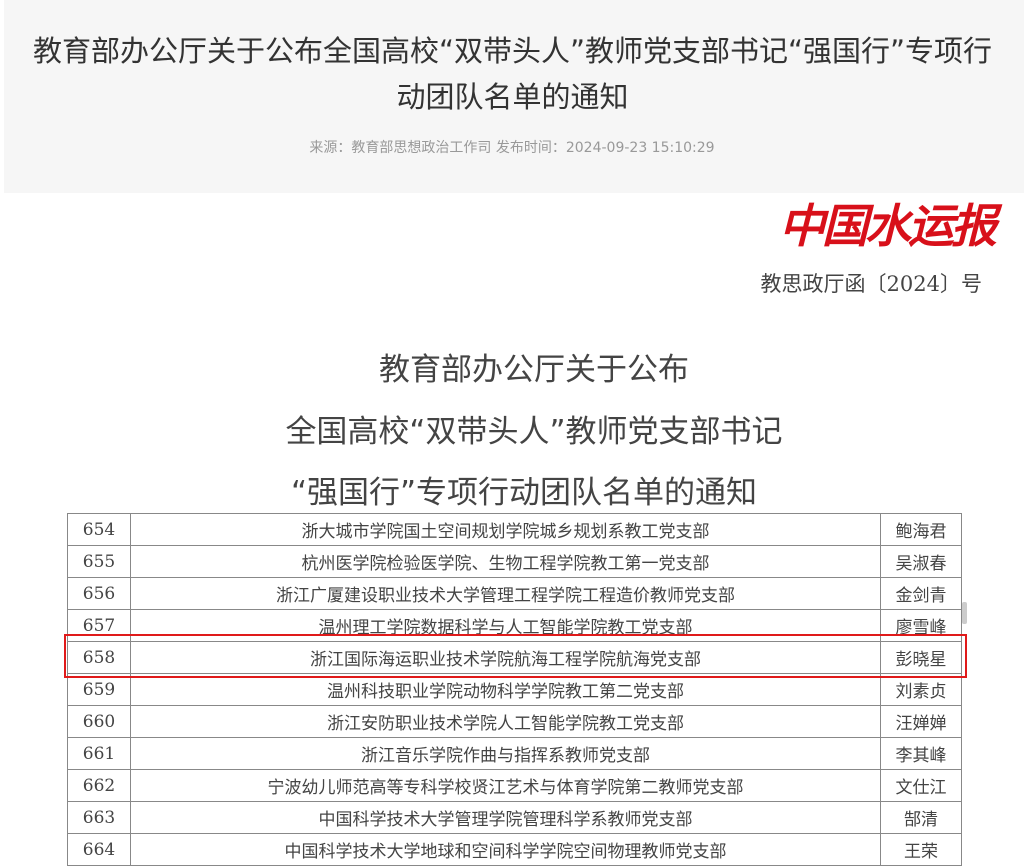  I want to click on table-row: 663 中国科学技术大学管理学院管理科学系教师党支部 郜清, so click(514, 817).